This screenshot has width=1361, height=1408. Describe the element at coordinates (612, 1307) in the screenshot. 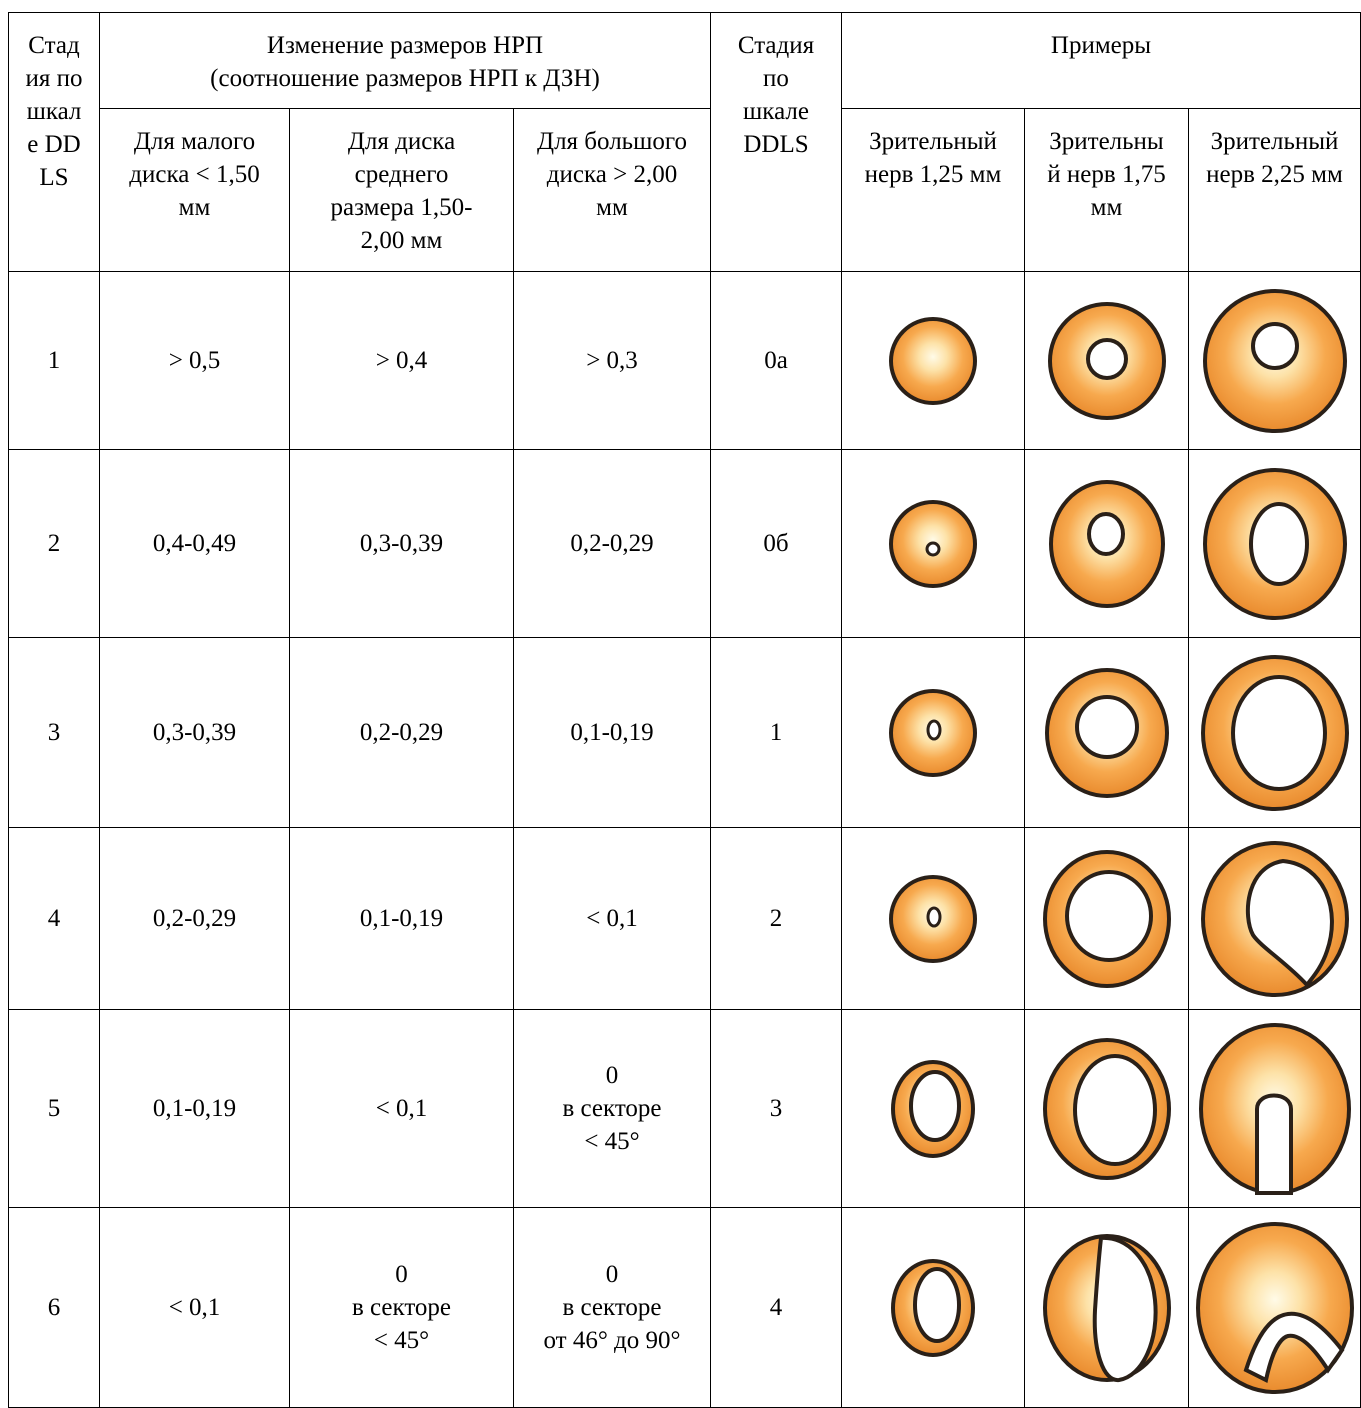

I see `large-disc-cell: 0 в секторе от 46° до 90°` at that location.